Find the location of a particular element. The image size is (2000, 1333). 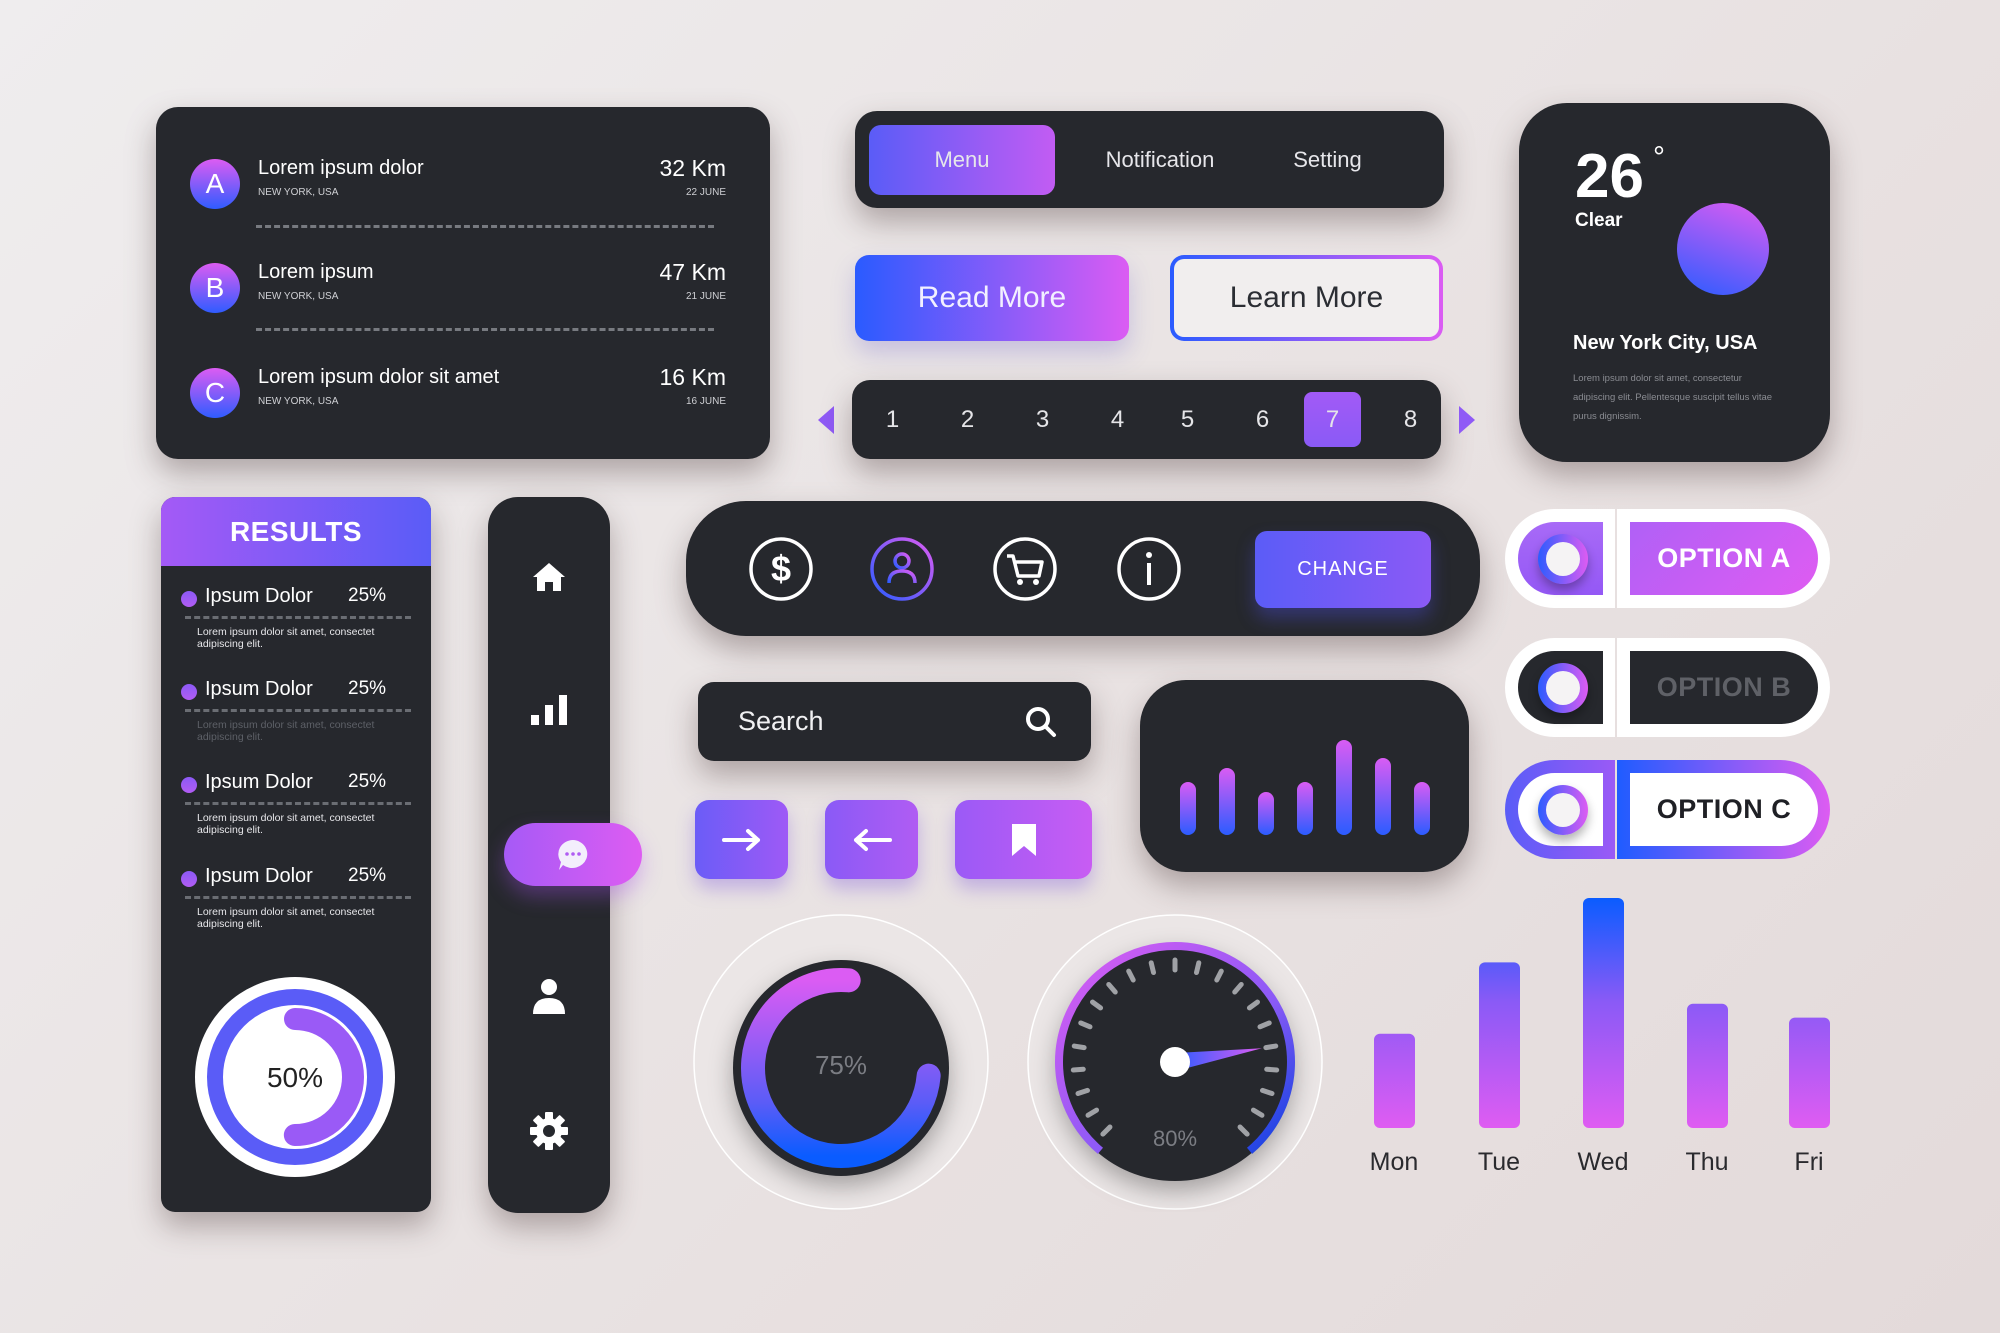

page-2: 2 is located at coordinates (967, 419).